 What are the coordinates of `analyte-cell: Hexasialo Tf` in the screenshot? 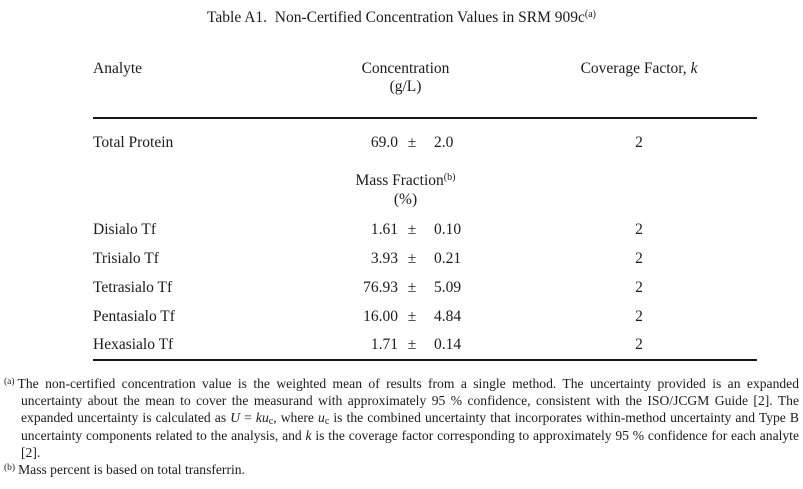 It's located at (208, 346).